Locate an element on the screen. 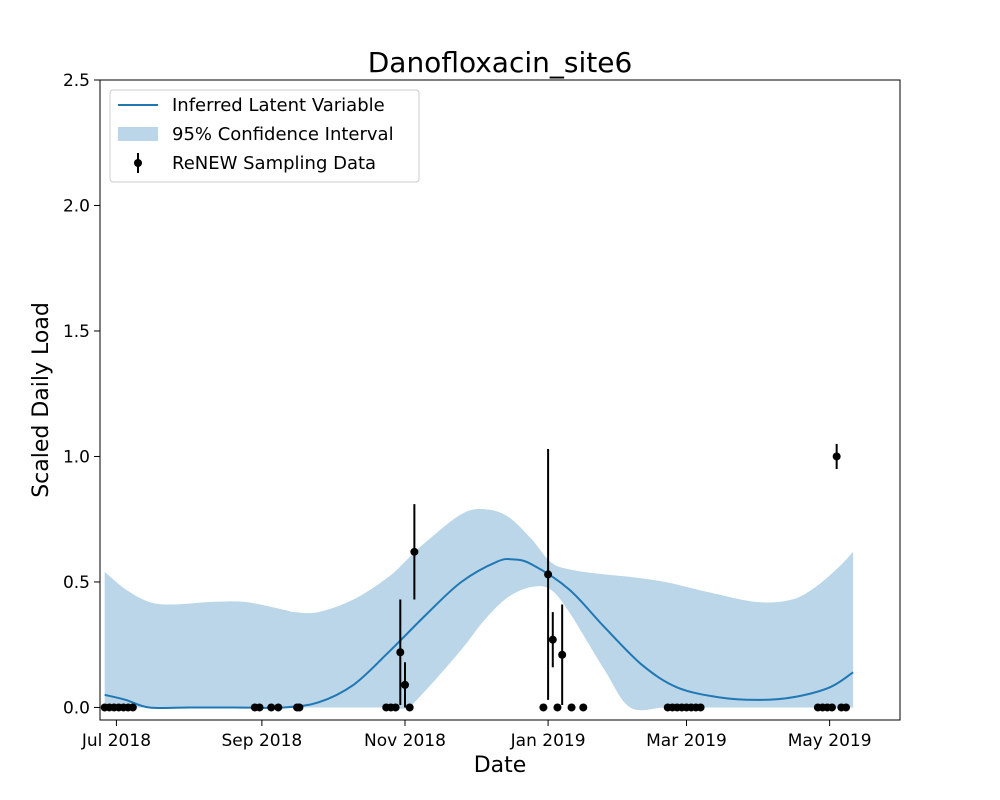 Image resolution: width=1000 pixels, height=800 pixels. legend-point-swatch is located at coordinates (138, 163).